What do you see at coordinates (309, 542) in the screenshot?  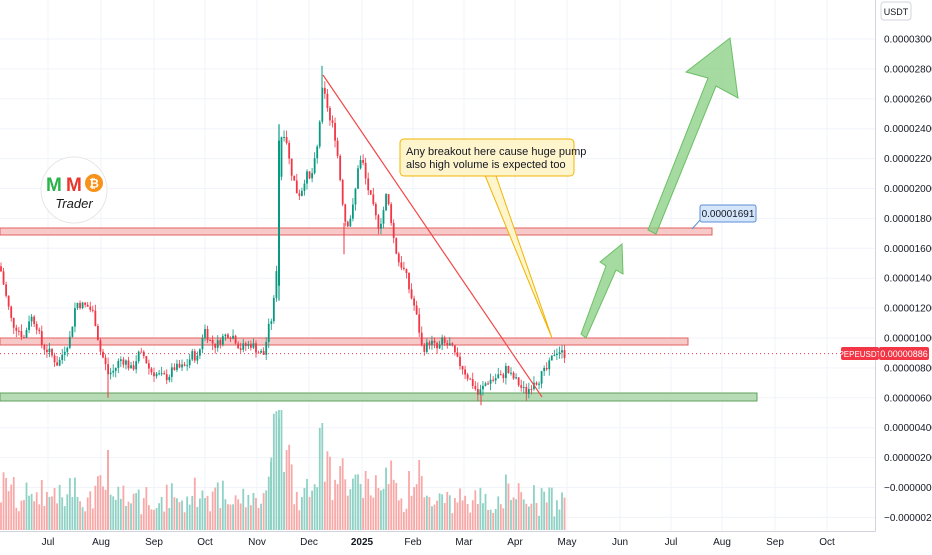 I see `x-tick-label: Dec` at bounding box center [309, 542].